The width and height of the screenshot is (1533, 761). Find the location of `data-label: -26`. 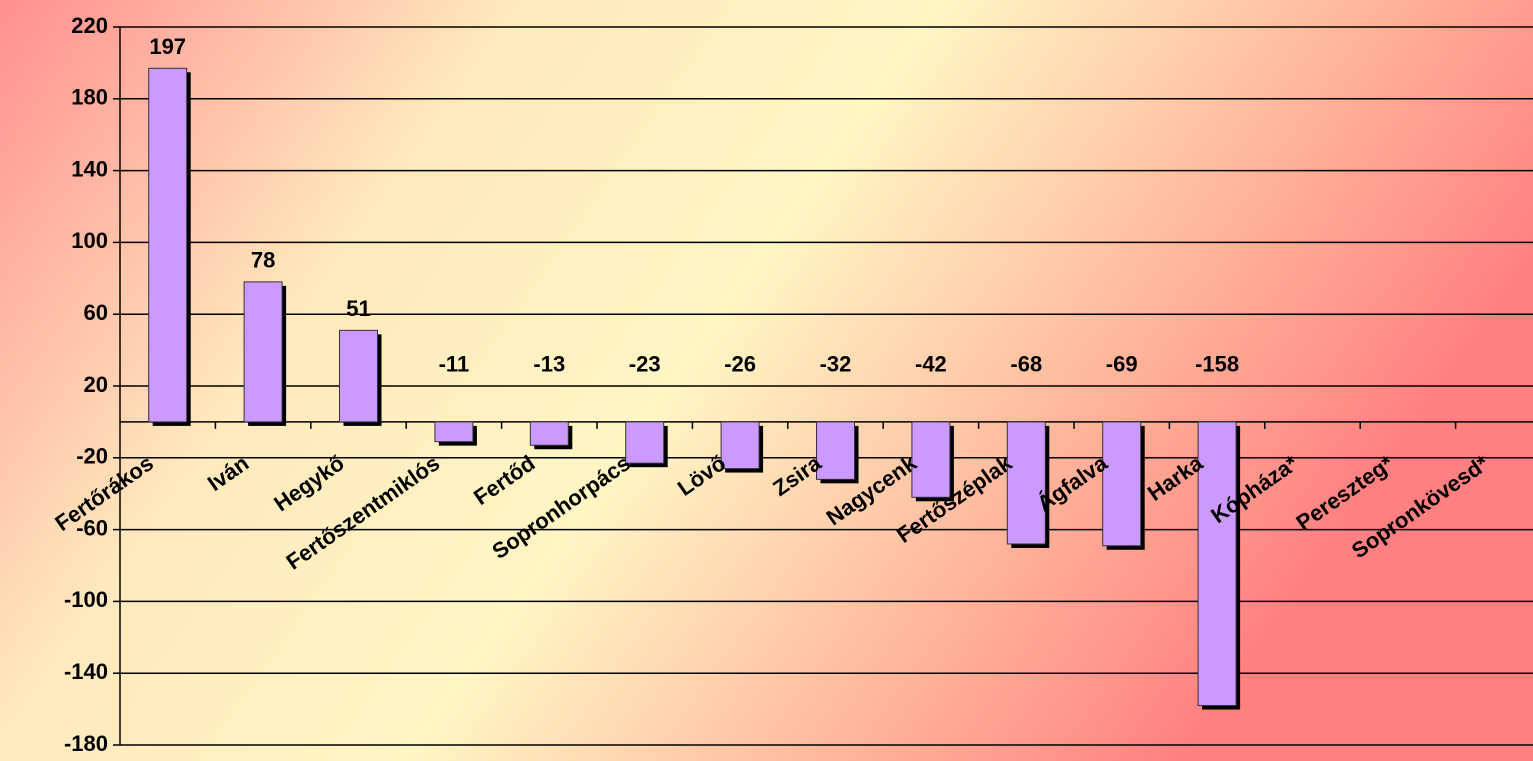

data-label: -26 is located at coordinates (740, 364).